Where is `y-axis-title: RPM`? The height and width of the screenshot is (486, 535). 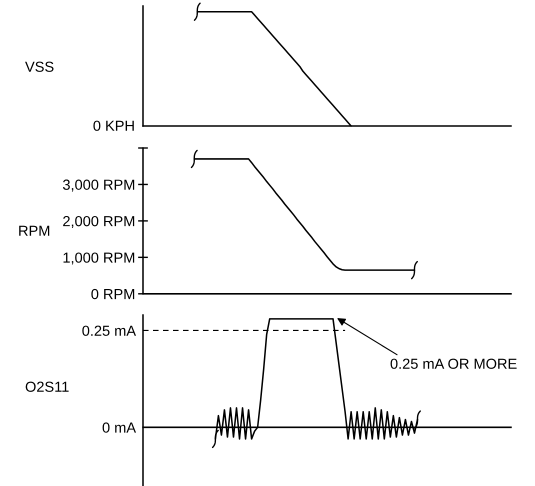 y-axis-title: RPM is located at coordinates (34, 231).